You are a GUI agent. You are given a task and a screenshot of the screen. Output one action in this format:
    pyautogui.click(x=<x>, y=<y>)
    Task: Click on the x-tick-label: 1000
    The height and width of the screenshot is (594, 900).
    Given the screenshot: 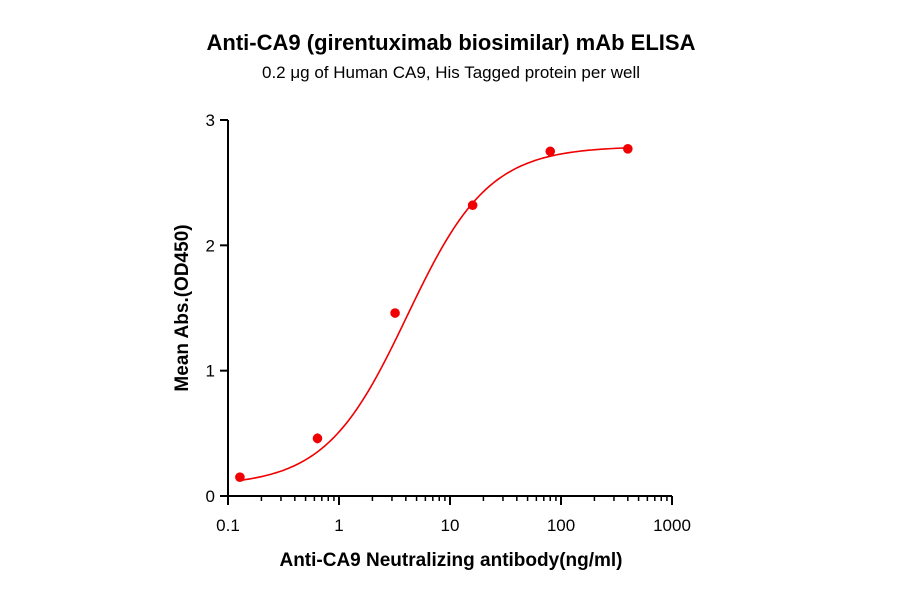 What is the action you would take?
    pyautogui.click(x=672, y=525)
    